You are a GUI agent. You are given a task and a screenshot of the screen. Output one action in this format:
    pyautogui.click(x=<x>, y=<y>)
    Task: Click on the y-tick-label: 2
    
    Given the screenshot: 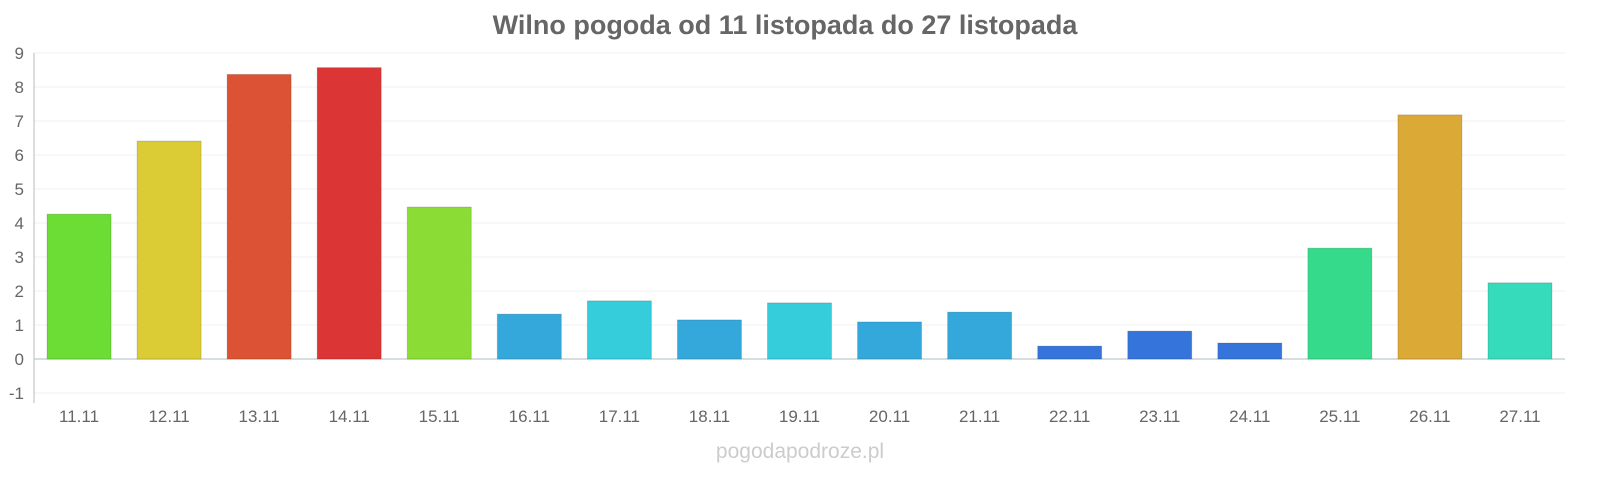 What is the action you would take?
    pyautogui.click(x=19, y=291)
    